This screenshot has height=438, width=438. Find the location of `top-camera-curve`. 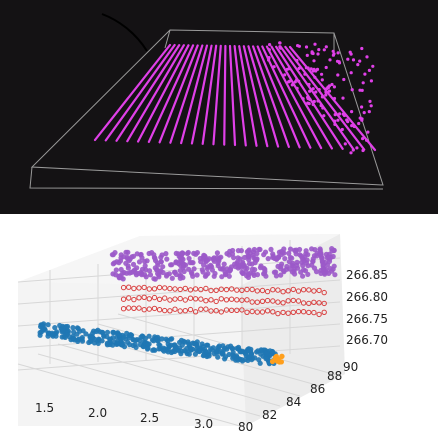

top-camera-curve is located at coordinates (124, 32).